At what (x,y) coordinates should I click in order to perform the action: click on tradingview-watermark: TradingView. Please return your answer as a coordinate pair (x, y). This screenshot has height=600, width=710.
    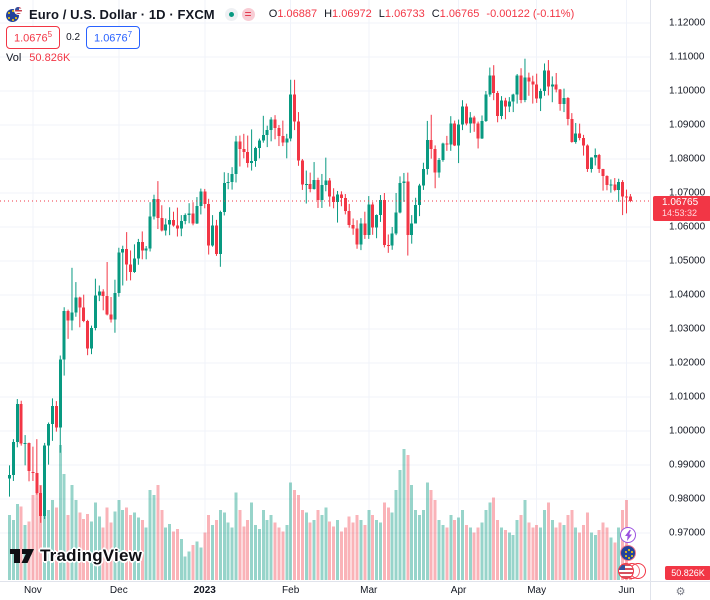
    Looking at the image, I should click on (75, 556).